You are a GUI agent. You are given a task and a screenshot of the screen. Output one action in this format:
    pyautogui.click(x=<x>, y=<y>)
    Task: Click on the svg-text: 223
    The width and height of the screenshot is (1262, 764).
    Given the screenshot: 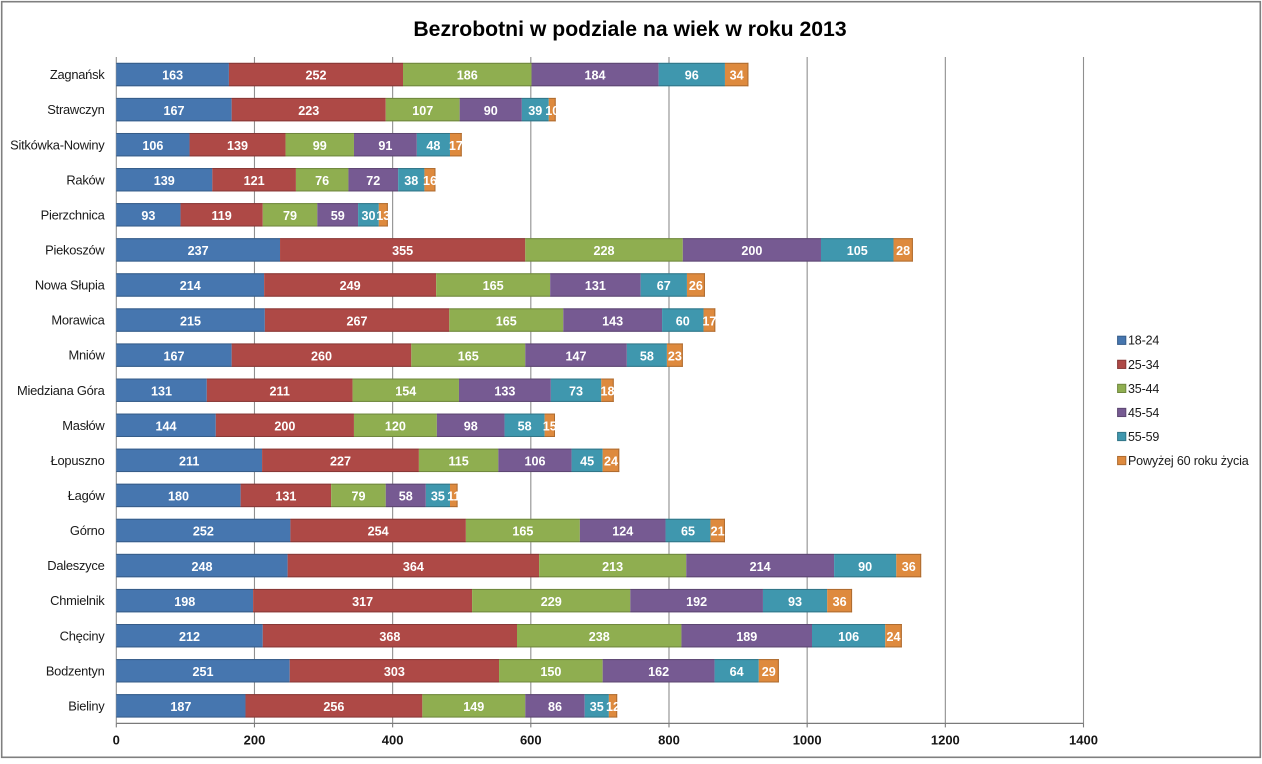 What is the action you would take?
    pyautogui.click(x=308, y=111)
    